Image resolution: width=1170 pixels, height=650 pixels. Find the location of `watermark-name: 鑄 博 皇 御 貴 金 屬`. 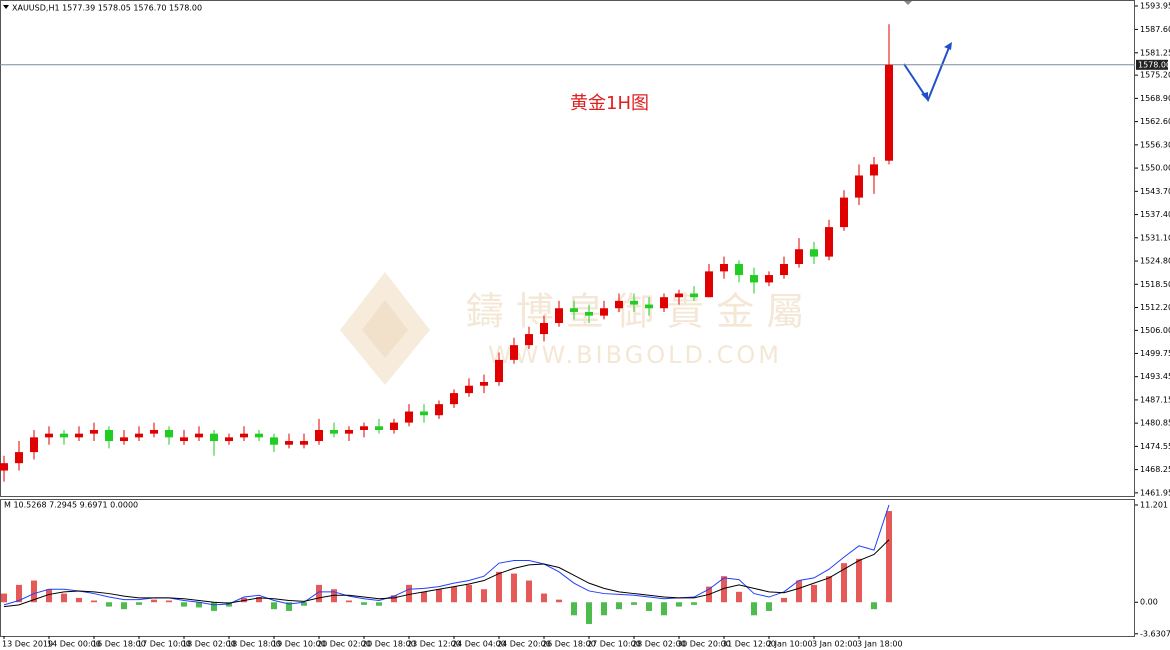

watermark-name: 鑄 博 皇 御 貴 金 屬 is located at coordinates (635, 312).